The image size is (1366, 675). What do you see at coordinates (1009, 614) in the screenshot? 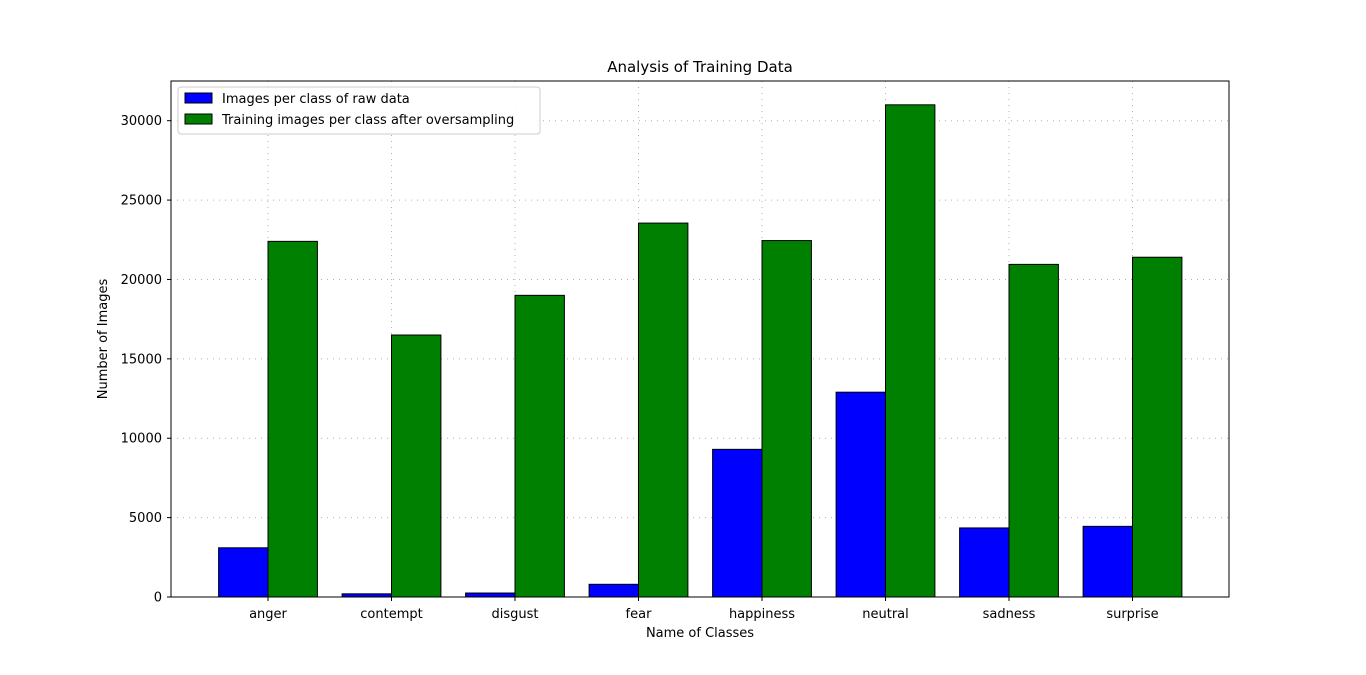
I see `x-tick-label: sadness` at bounding box center [1009, 614].